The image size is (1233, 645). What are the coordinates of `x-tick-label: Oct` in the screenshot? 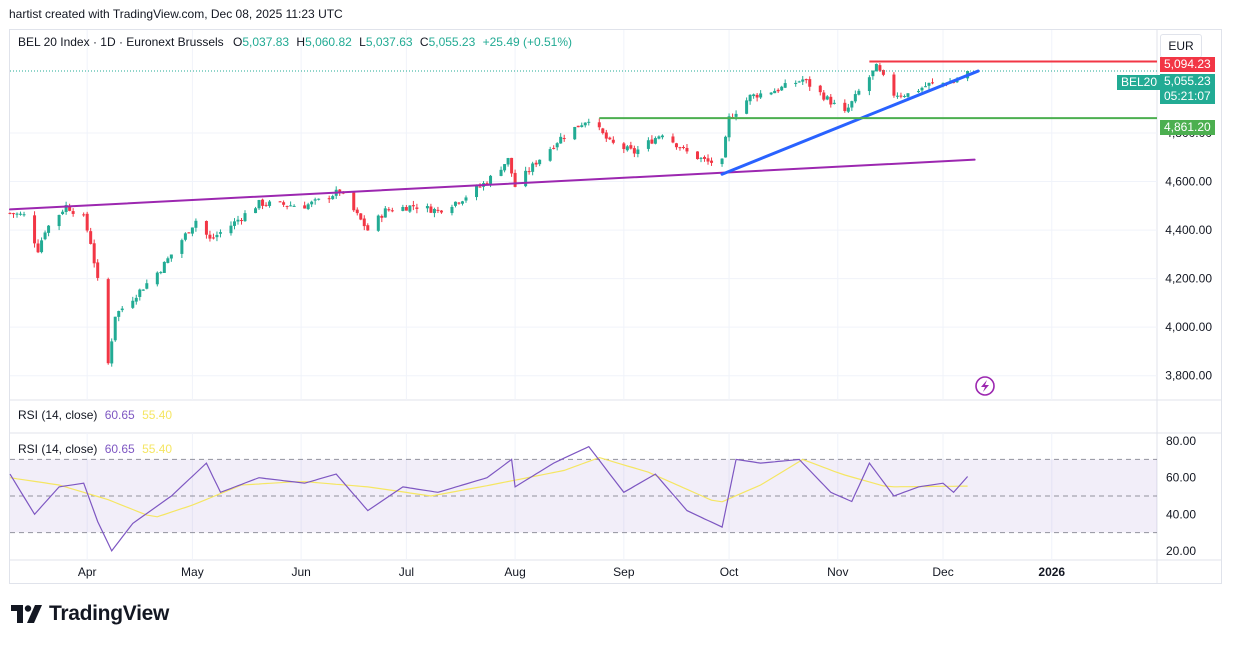 It's located at (729, 572).